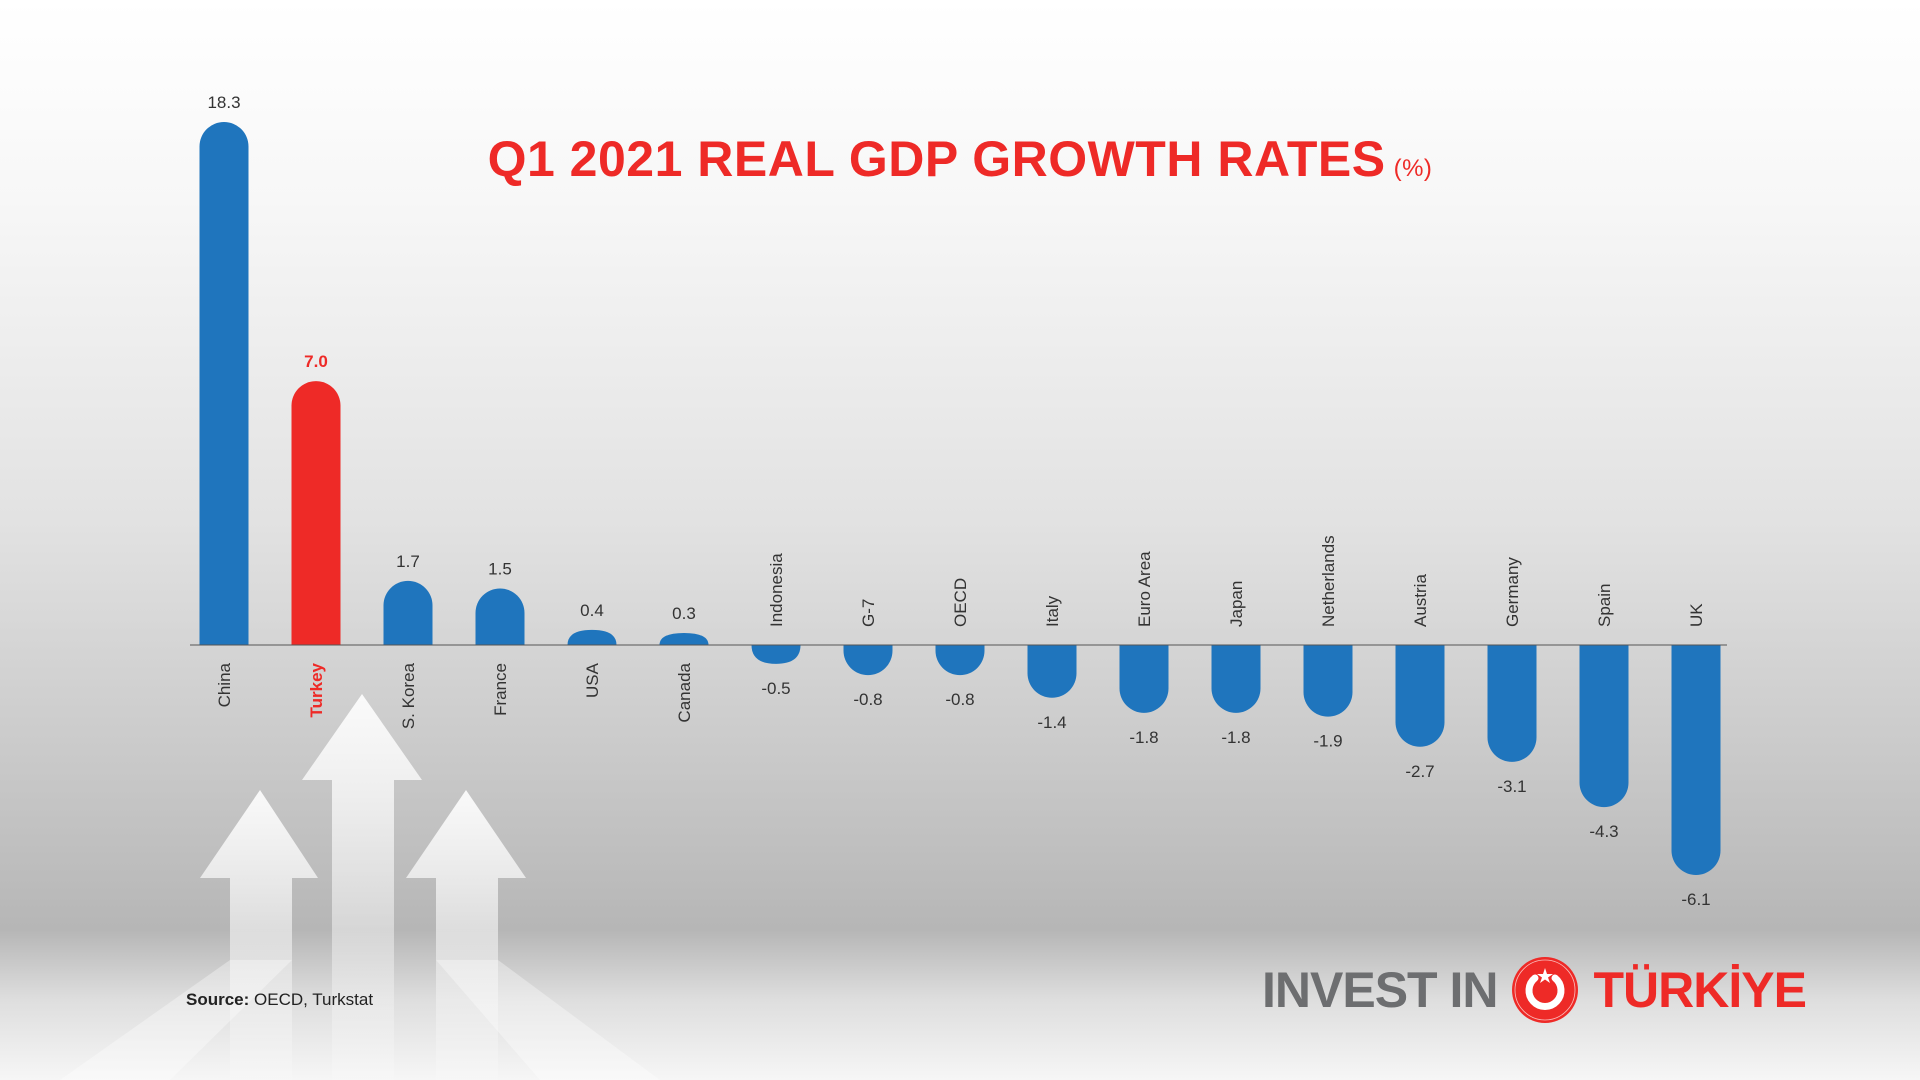  Describe the element at coordinates (1413, 168) in the screenshot. I see `title-unit: (%)` at that location.